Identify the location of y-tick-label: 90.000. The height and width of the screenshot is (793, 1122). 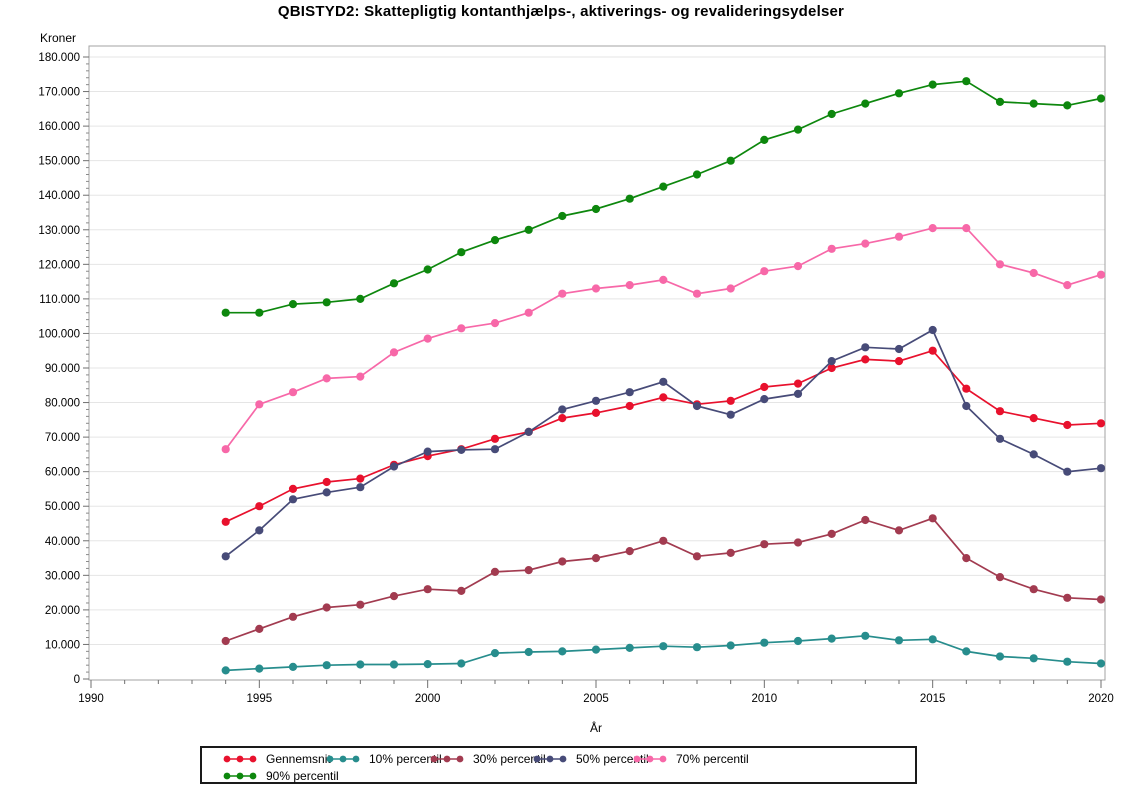
(62, 369).